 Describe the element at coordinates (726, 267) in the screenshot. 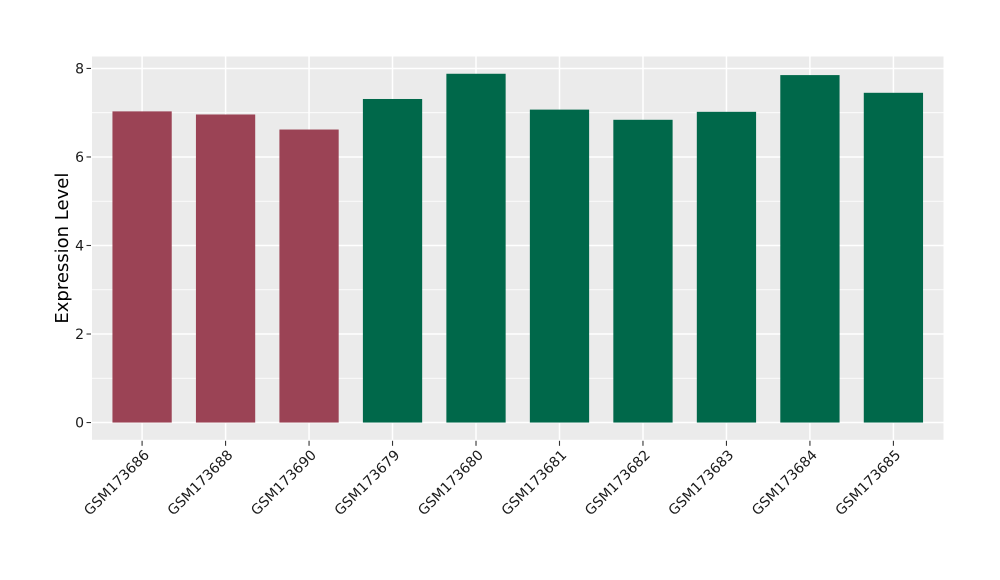

I see `bar-GSM173683` at that location.